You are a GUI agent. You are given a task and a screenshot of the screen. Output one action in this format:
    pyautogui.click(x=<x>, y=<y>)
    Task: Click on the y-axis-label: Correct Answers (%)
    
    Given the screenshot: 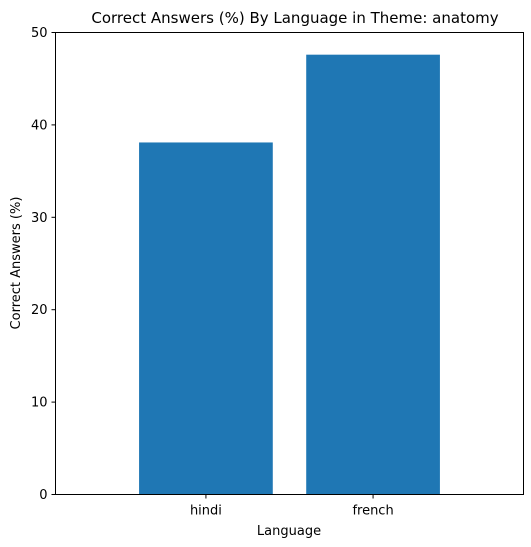 What is the action you would take?
    pyautogui.click(x=16, y=263)
    